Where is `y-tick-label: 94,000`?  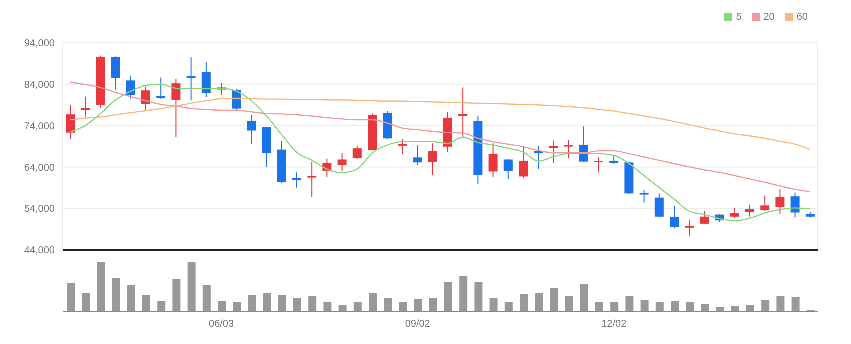 y-tick-label: 94,000 is located at coordinates (40, 44).